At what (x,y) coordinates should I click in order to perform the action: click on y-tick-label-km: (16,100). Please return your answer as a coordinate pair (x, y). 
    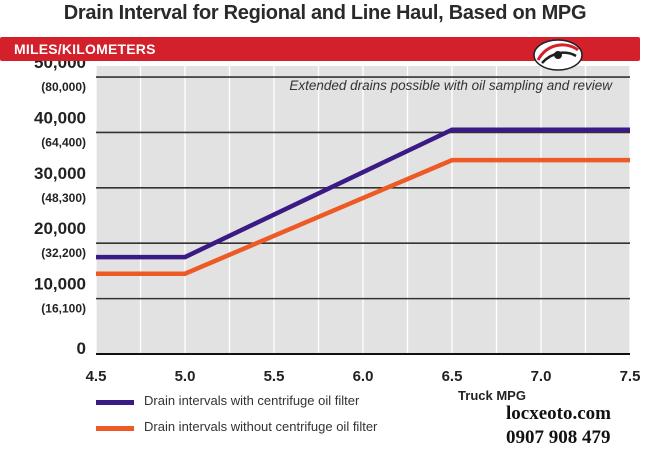
    Looking at the image, I should click on (63, 309).